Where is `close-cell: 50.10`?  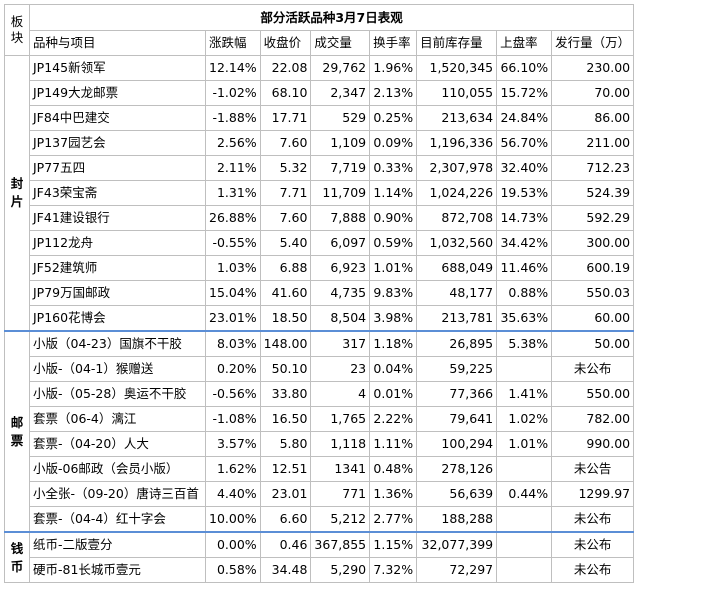
close-cell: 50.10 is located at coordinates (285, 369).